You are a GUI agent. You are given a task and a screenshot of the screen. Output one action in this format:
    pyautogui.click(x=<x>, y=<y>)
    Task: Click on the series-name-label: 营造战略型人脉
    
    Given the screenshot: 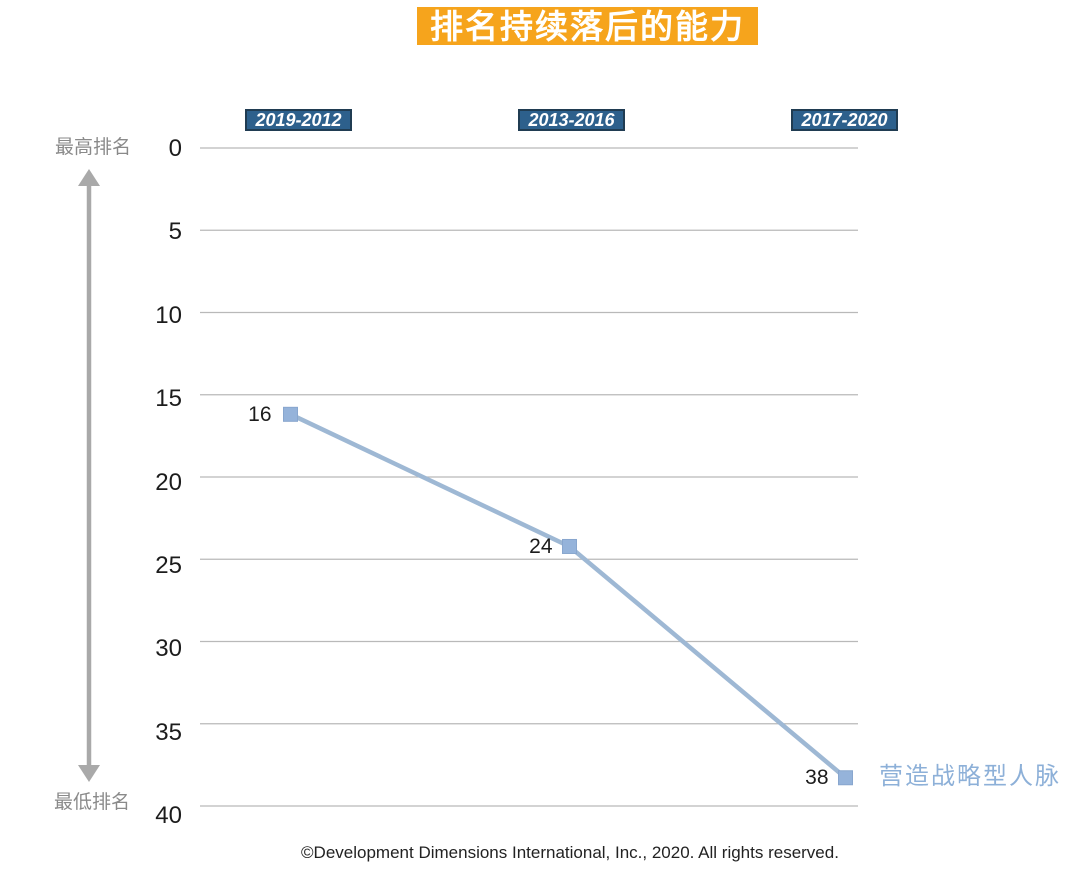 What is the action you would take?
    pyautogui.click(x=970, y=776)
    